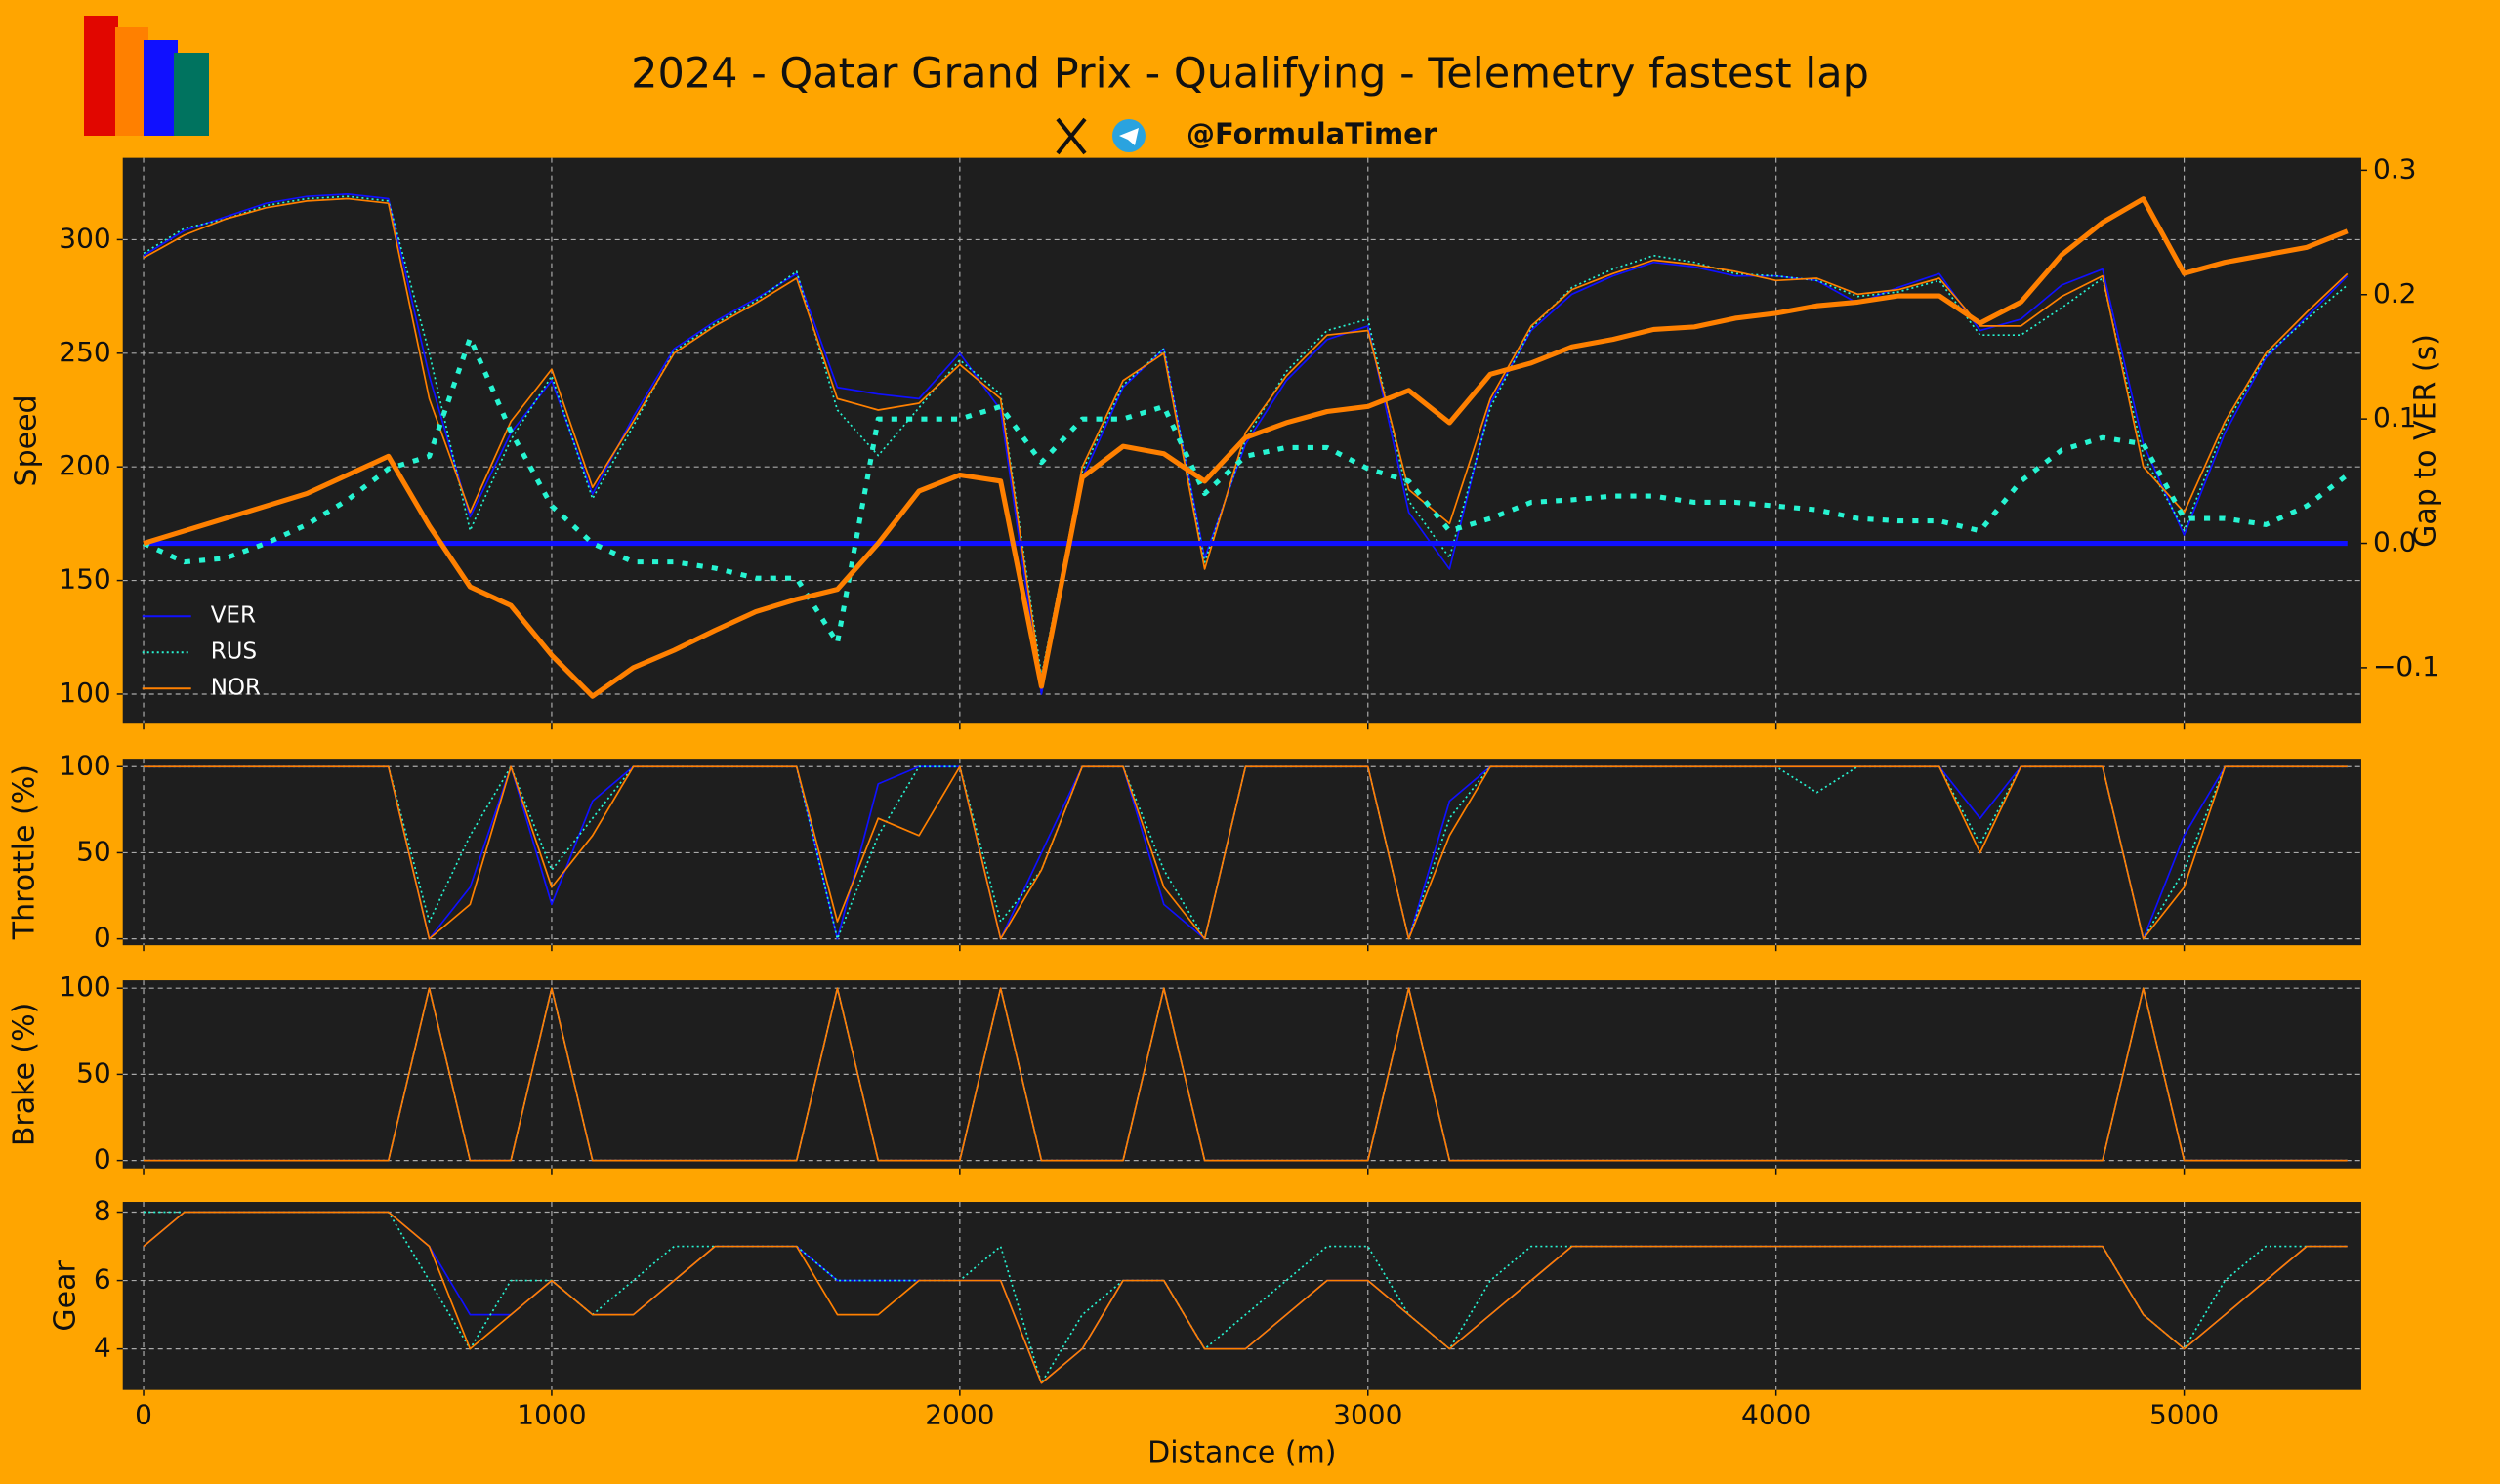 The image size is (2500, 1484). What do you see at coordinates (27, 440) in the screenshot?
I see `y-axis-label: Speed` at bounding box center [27, 440].